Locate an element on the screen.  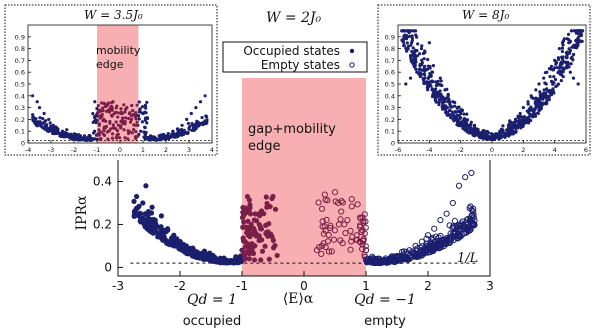
inset-left-y-tick-label: 0.8 is located at coordinates (20, 49).